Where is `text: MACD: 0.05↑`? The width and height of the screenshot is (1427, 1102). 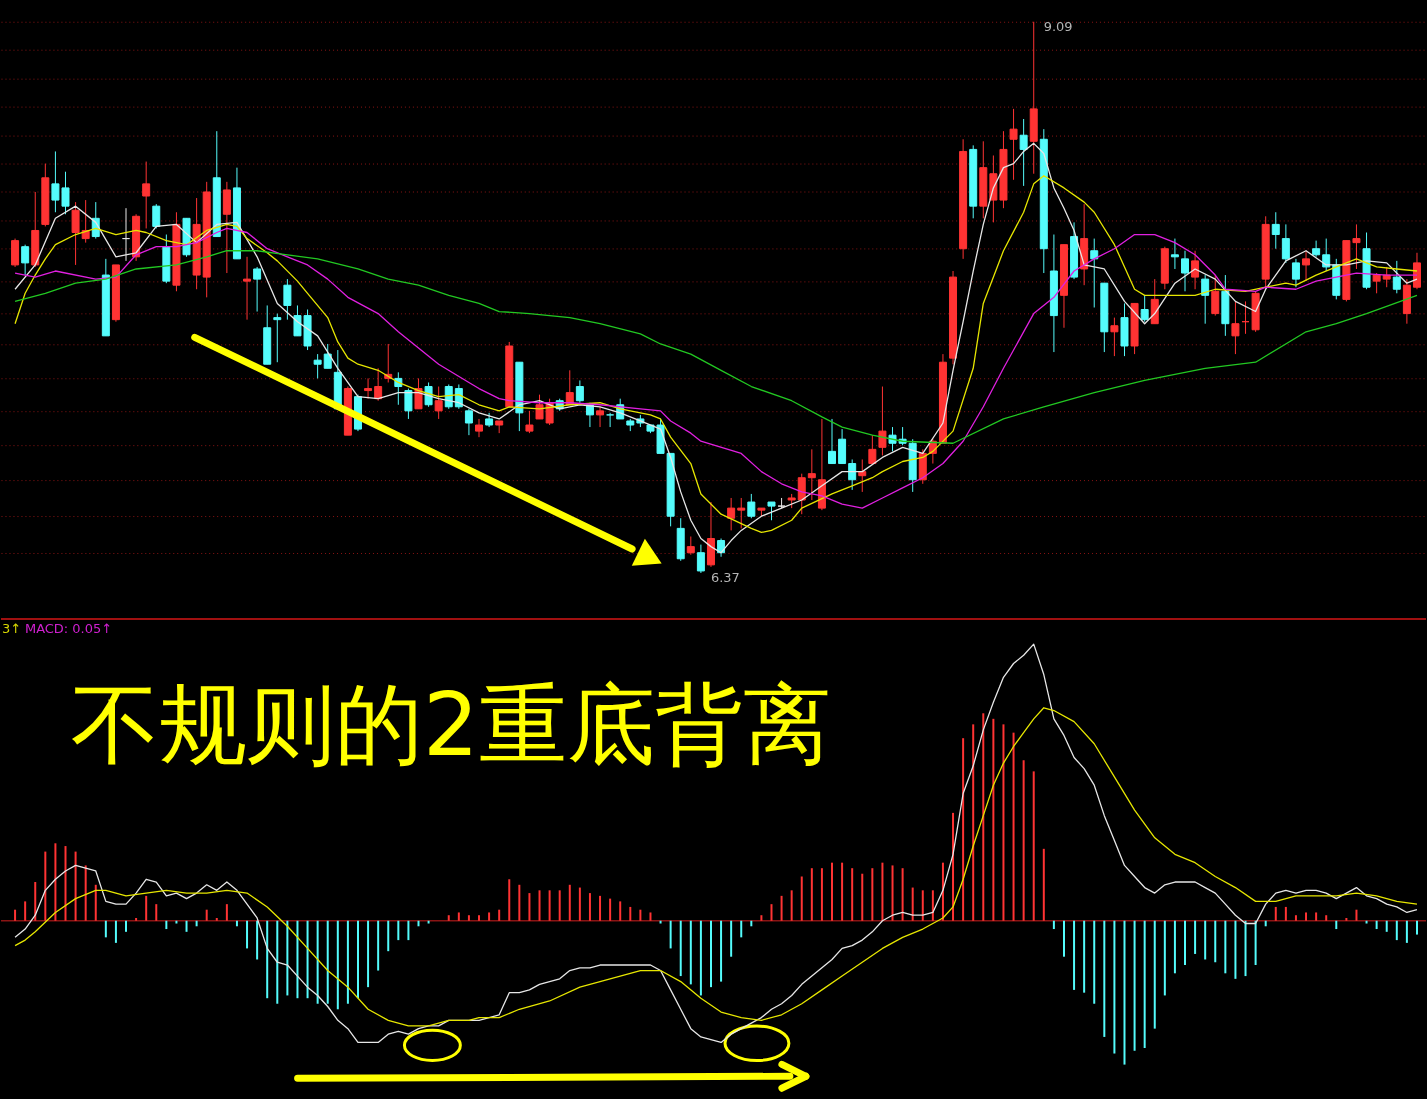 text: MACD: 0.05↑ is located at coordinates (68, 628).